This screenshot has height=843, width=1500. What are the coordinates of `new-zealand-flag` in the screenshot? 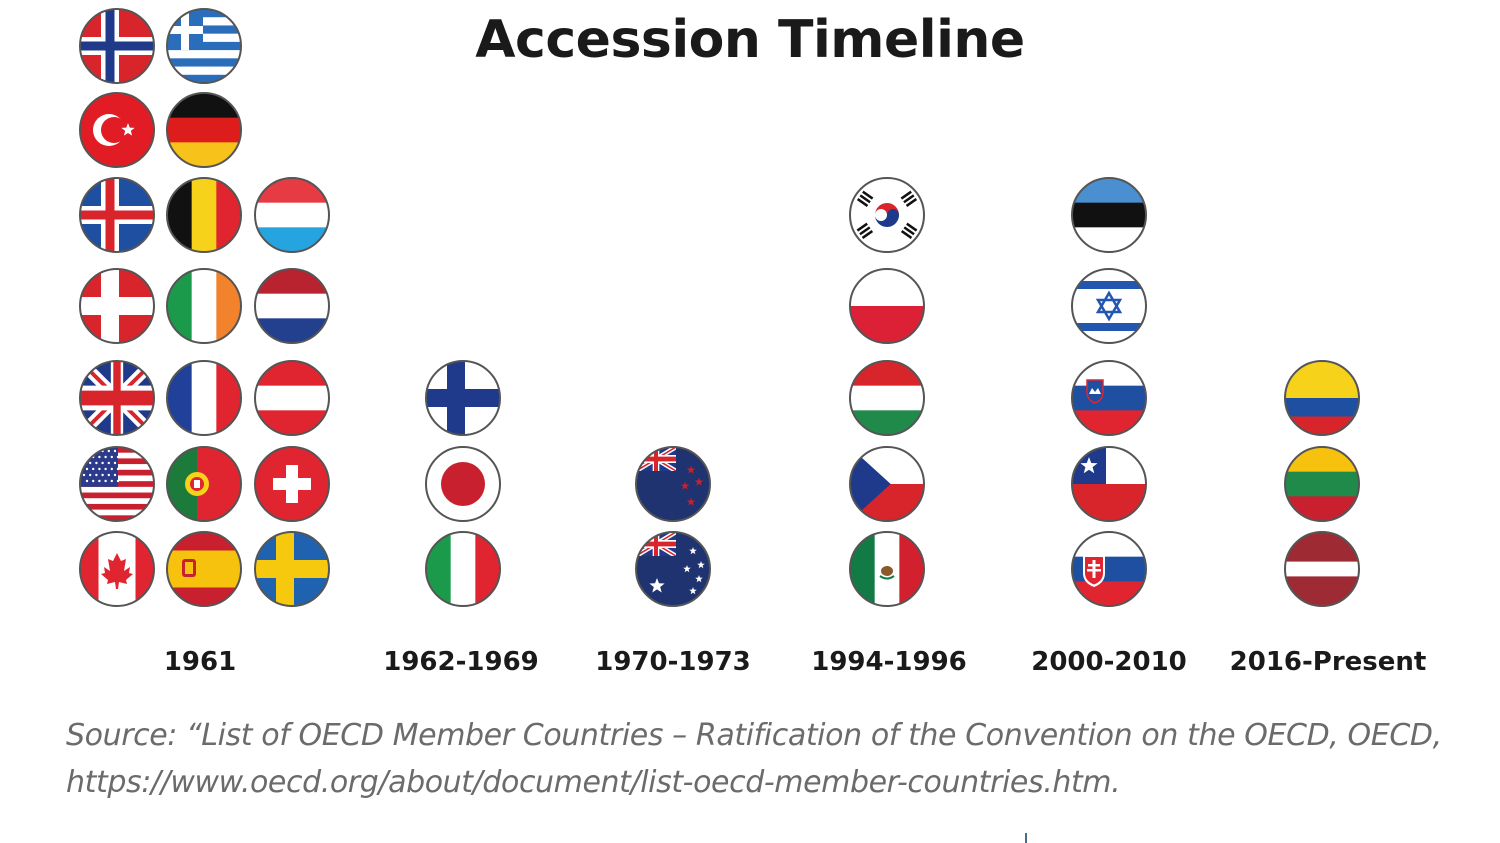 It's located at (673, 484).